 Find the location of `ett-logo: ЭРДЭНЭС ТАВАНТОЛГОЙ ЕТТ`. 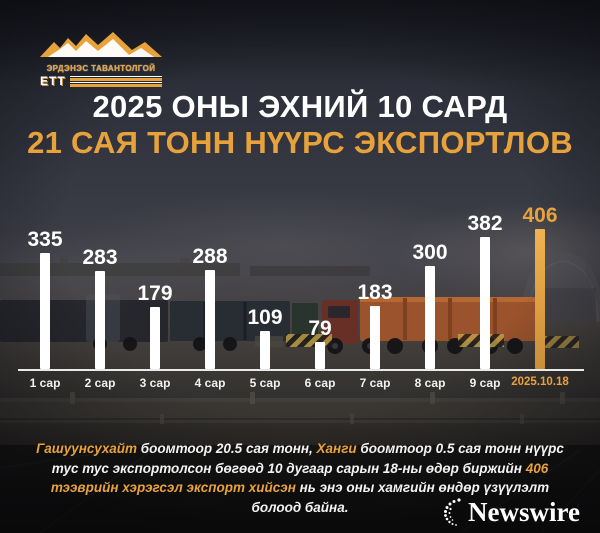

ett-logo: ЭРДЭНЭС ТАВАНТОЛГОЙ ЕТТ is located at coordinates (101, 58).